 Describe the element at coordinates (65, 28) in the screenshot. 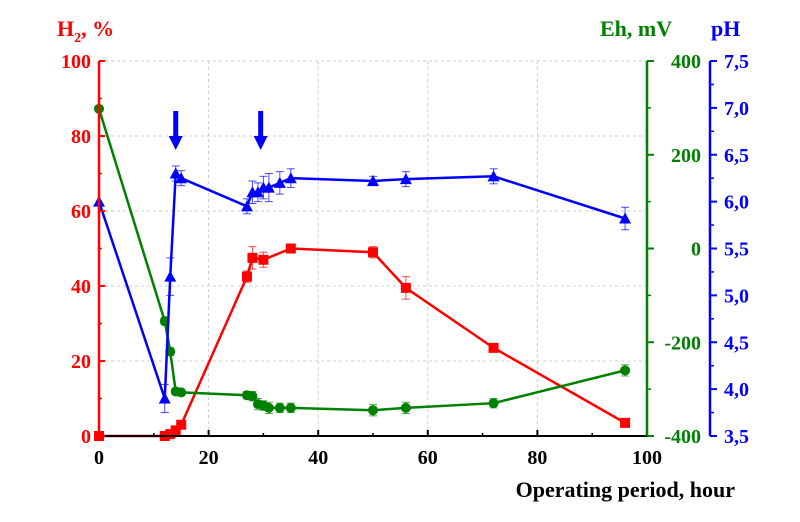

I see `h2-axis-title-main: H` at that location.